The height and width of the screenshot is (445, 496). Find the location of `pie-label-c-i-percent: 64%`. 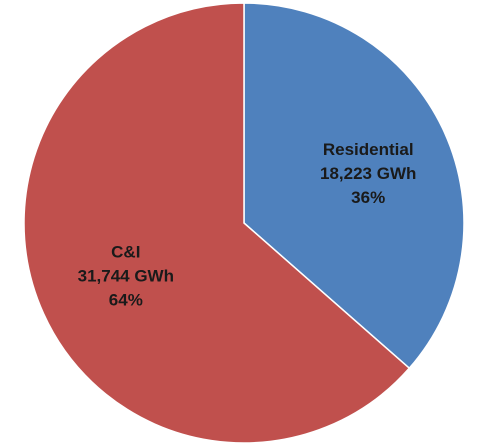

pie-label-c-i-percent: 64% is located at coordinates (126, 300).